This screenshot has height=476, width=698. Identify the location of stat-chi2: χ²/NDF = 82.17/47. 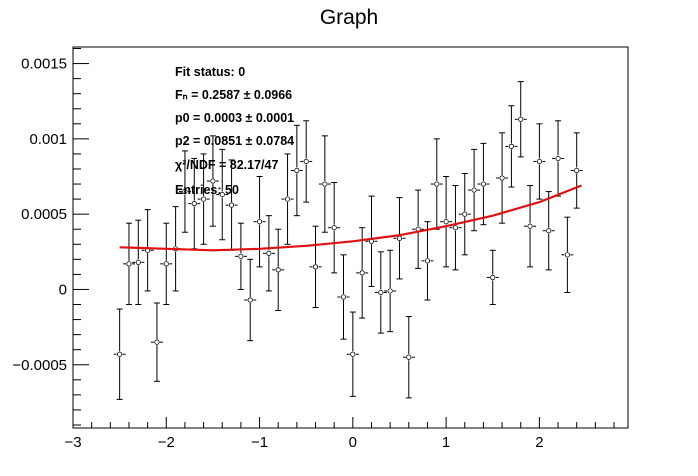
(226, 165).